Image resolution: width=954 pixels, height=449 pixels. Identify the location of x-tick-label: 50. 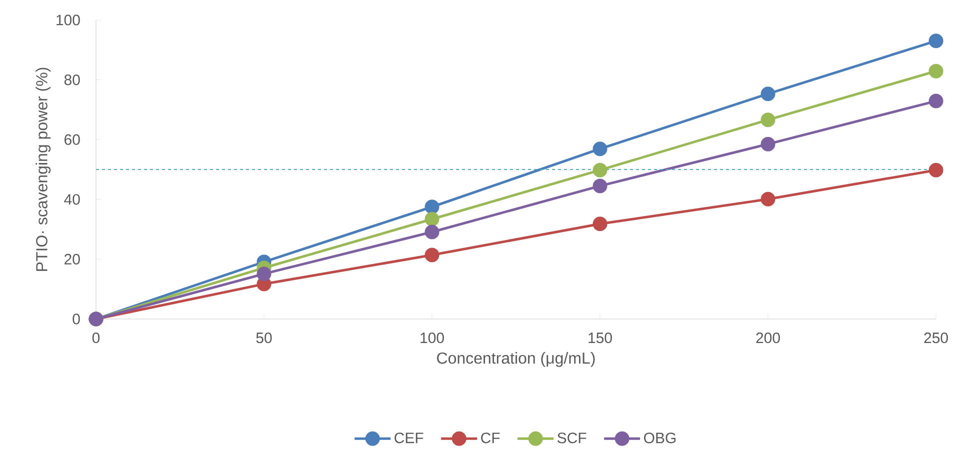
(264, 338).